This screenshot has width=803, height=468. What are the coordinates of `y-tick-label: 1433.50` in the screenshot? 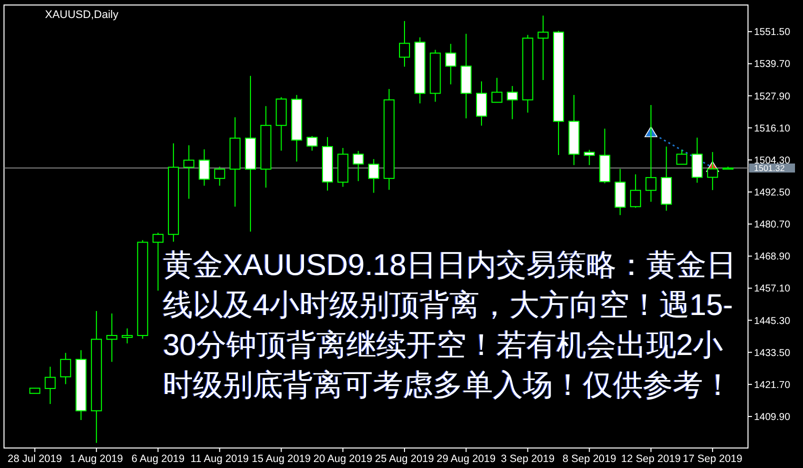 It's located at (772, 353).